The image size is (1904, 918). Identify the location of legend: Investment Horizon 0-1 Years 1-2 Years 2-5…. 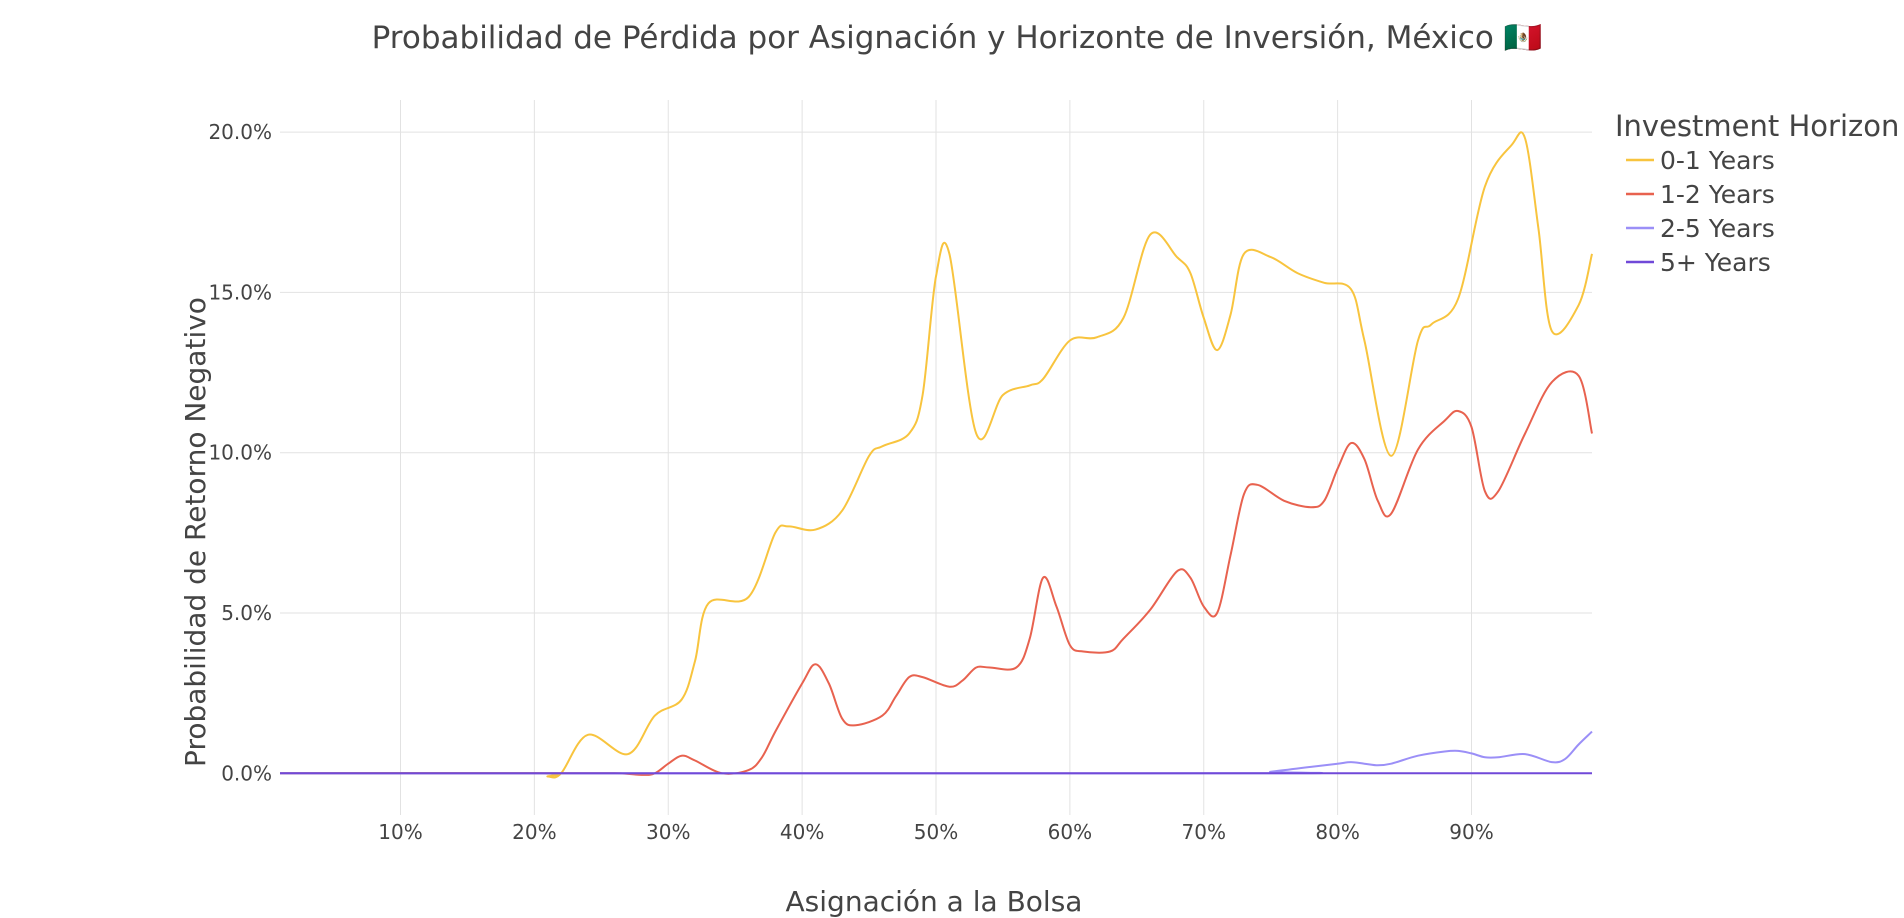
(1757, 193).